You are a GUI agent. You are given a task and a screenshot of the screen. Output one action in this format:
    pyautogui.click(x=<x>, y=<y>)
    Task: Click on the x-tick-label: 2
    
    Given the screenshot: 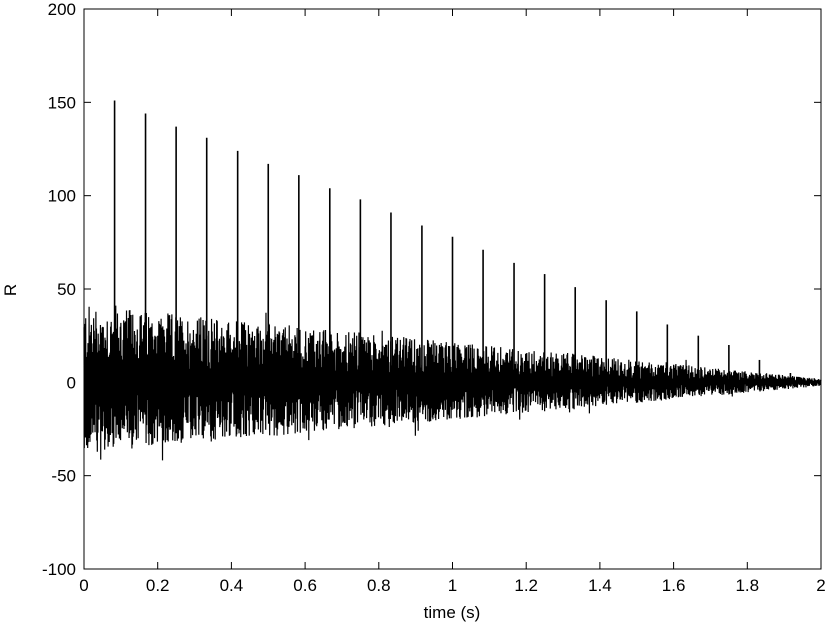 What is the action you would take?
    pyautogui.click(x=820, y=585)
    